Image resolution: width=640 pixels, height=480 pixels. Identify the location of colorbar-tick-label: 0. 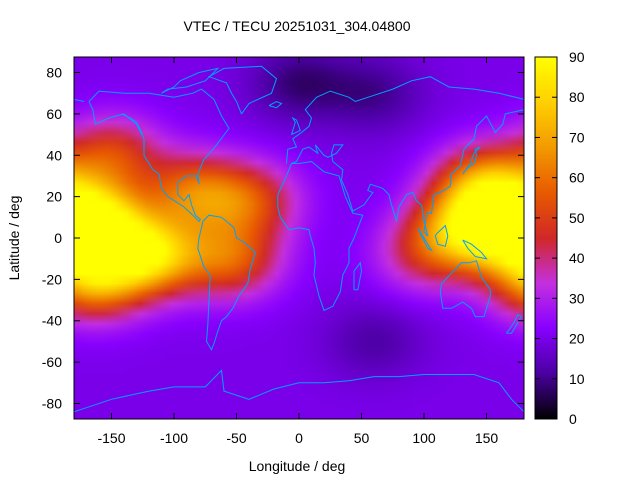
(573, 419).